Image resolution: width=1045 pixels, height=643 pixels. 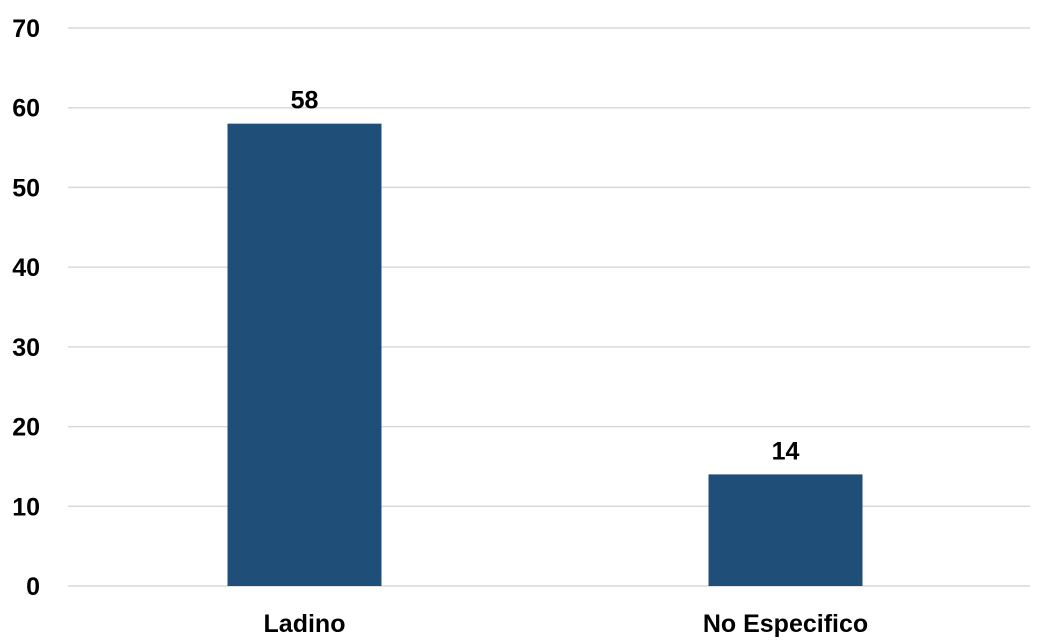 What do you see at coordinates (26, 188) in the screenshot?
I see `y-tick-label: 50` at bounding box center [26, 188].